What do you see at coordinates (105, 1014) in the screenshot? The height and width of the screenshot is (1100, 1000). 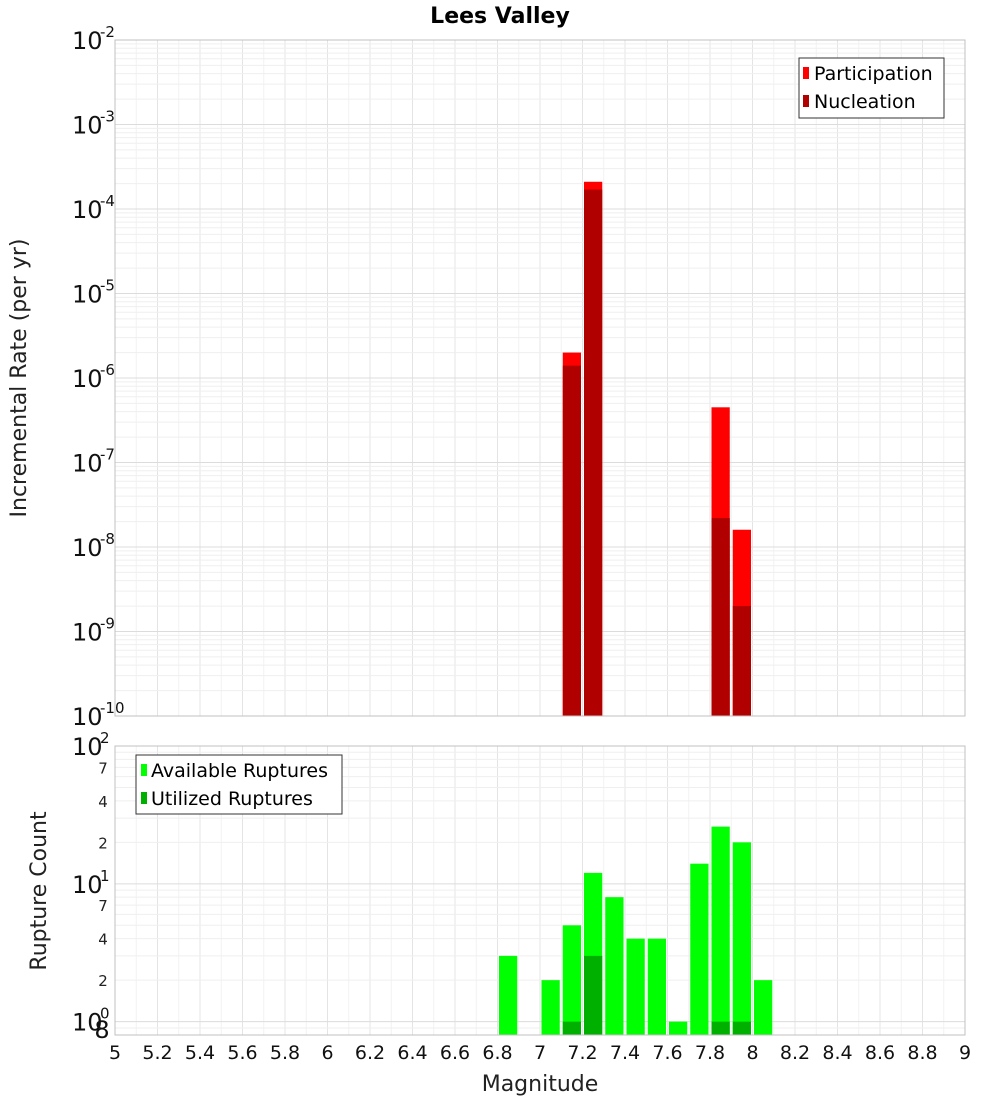 I see `bottom-y-tick-exponent: 0` at bounding box center [105, 1014].